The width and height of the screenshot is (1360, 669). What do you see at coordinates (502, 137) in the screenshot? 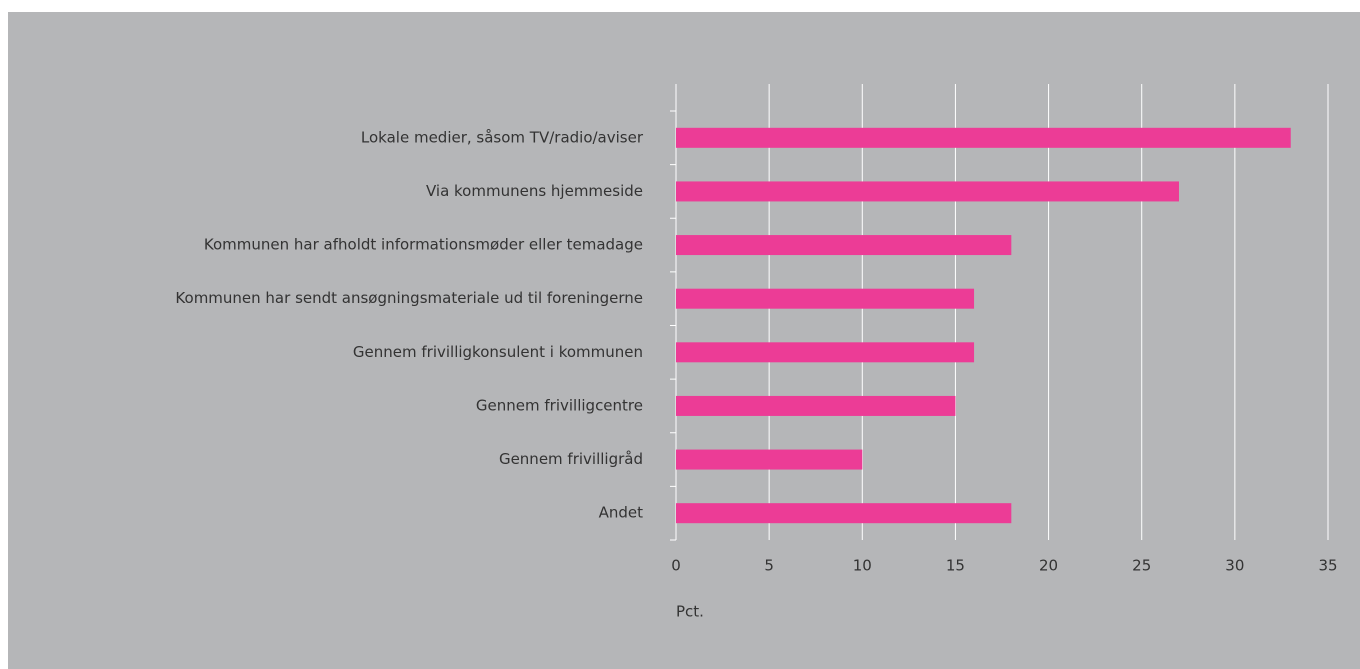
I see `y-tick-label: Lokale medier, såsom TV/radio/aviser` at bounding box center [502, 137].